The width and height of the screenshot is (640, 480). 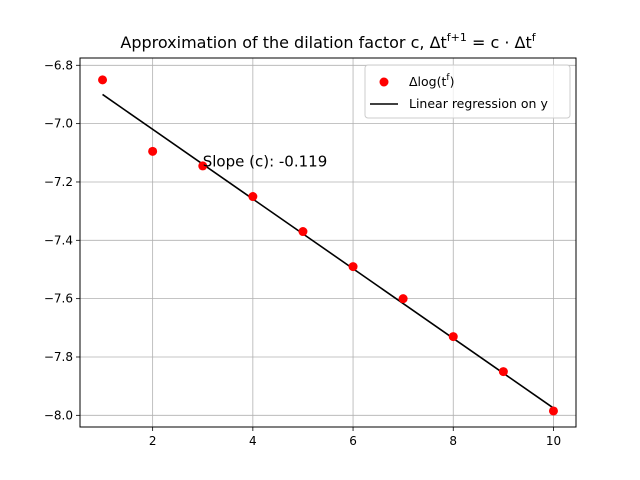 What do you see at coordinates (265, 161) in the screenshot?
I see `slope-annotation: Slope (c): -0.119` at bounding box center [265, 161].